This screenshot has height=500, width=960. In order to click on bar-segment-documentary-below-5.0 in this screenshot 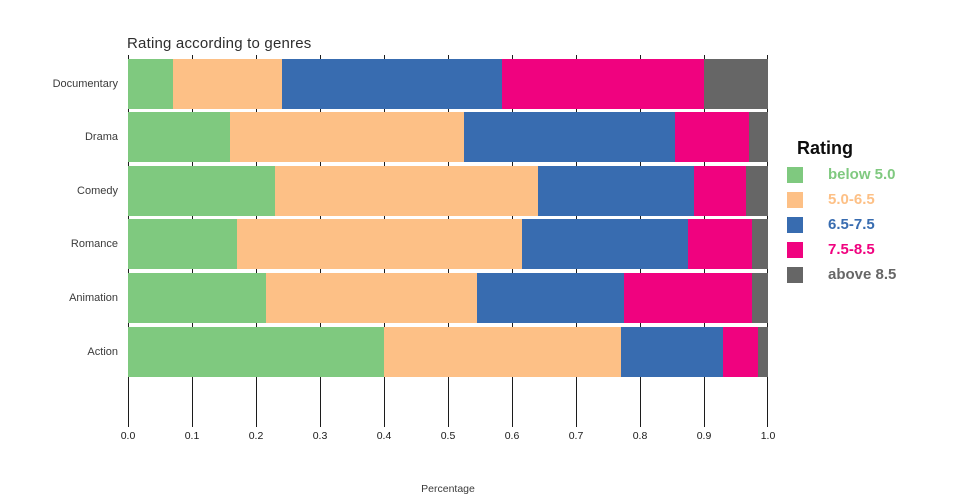, I will do `click(150, 83)`.